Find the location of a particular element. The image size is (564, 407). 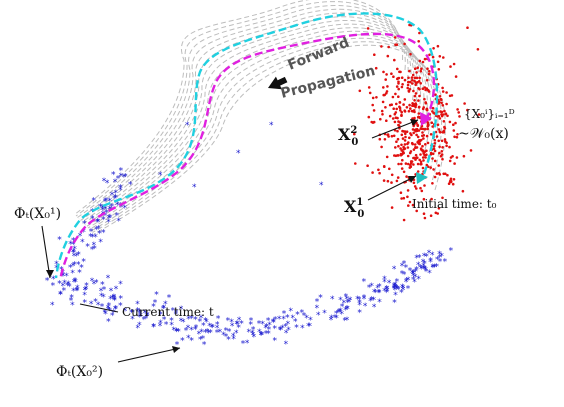

forward-arrow-icon is located at coordinates (278, 83).